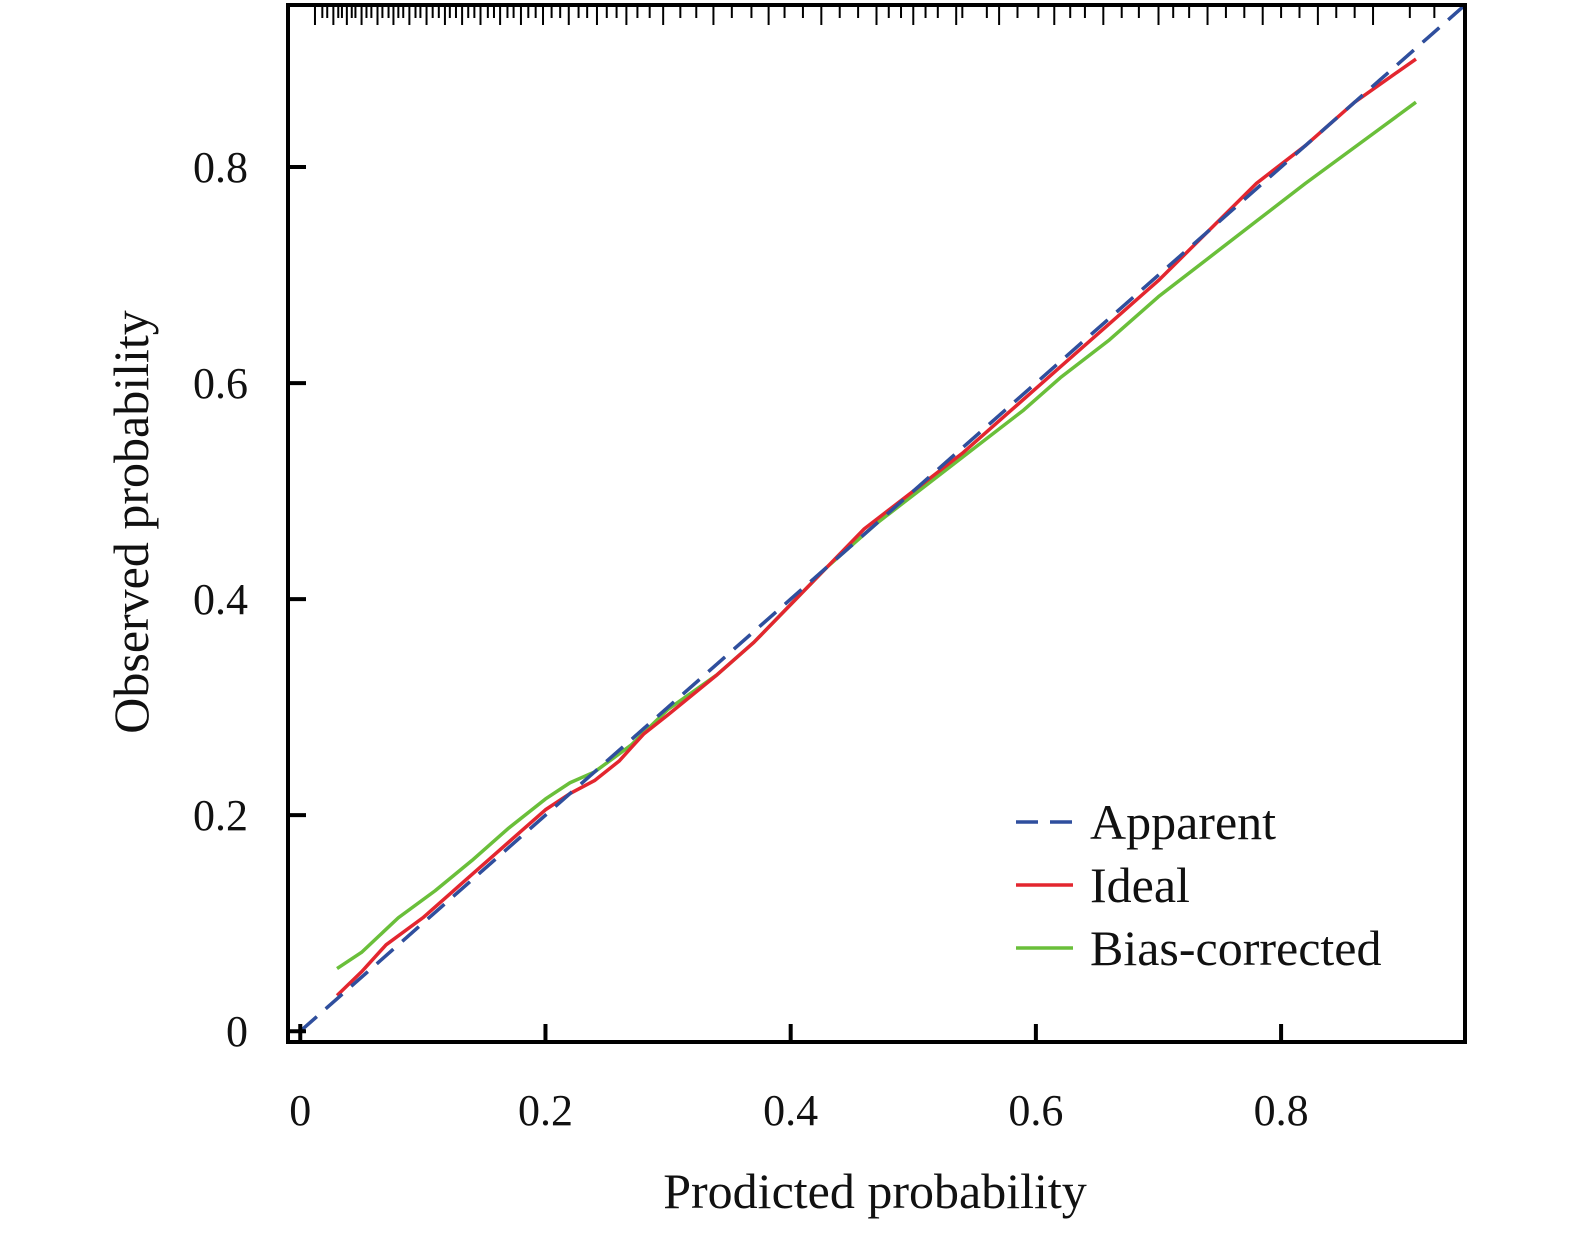 The image size is (1575, 1235). Describe the element at coordinates (1236, 948) in the screenshot. I see `legend-label: Bias-corrected` at that location.